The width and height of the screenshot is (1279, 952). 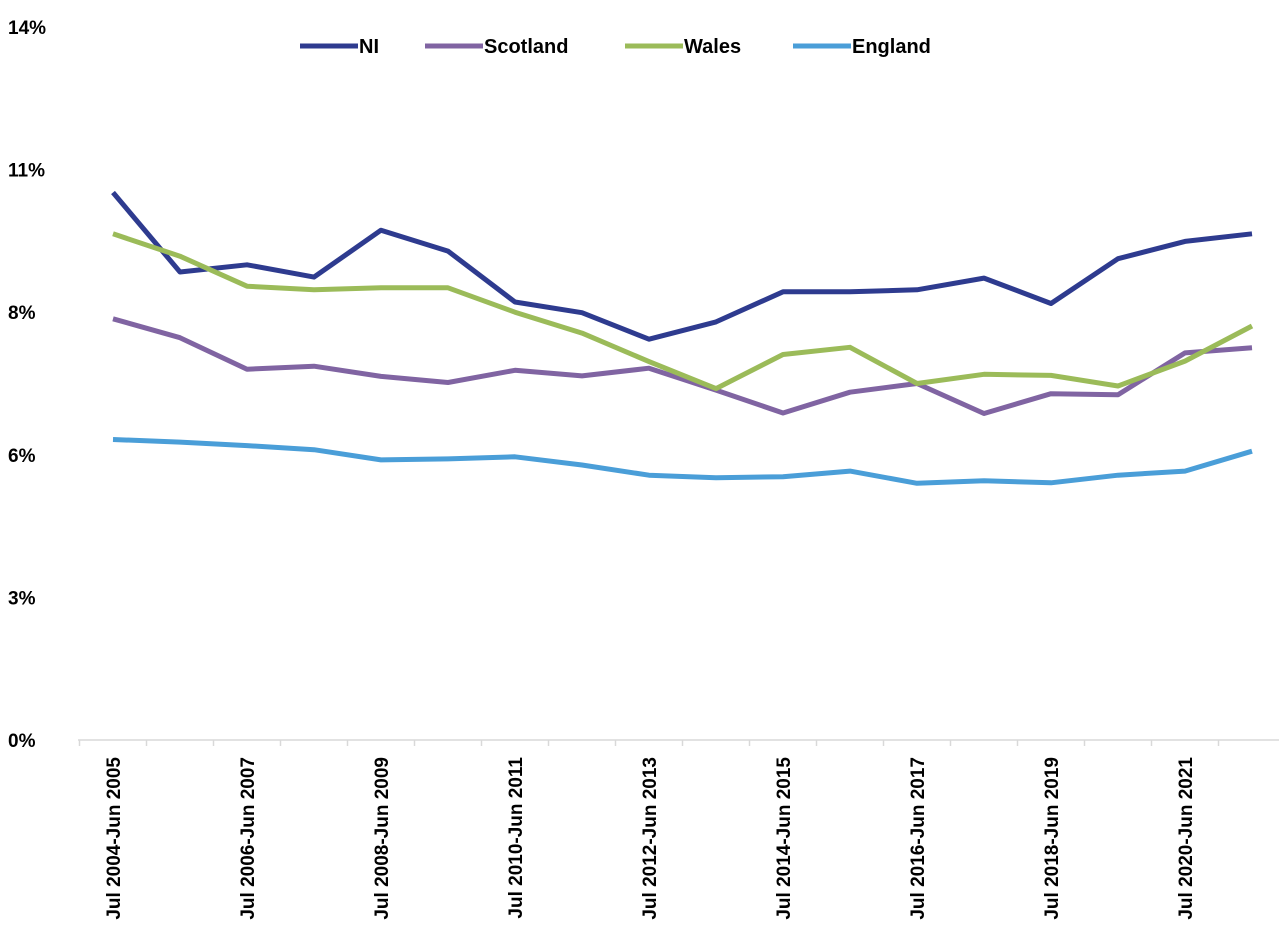 I want to click on x-tick-label: Jul 2008-Jun 2009, so click(x=382, y=838).